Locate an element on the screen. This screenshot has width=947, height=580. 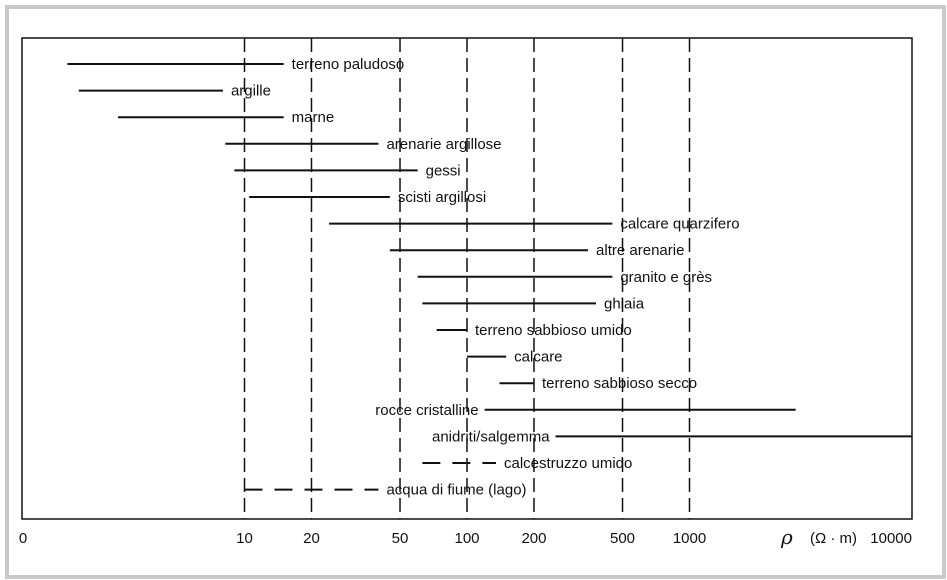
range-label: granito e grès is located at coordinates (666, 277).